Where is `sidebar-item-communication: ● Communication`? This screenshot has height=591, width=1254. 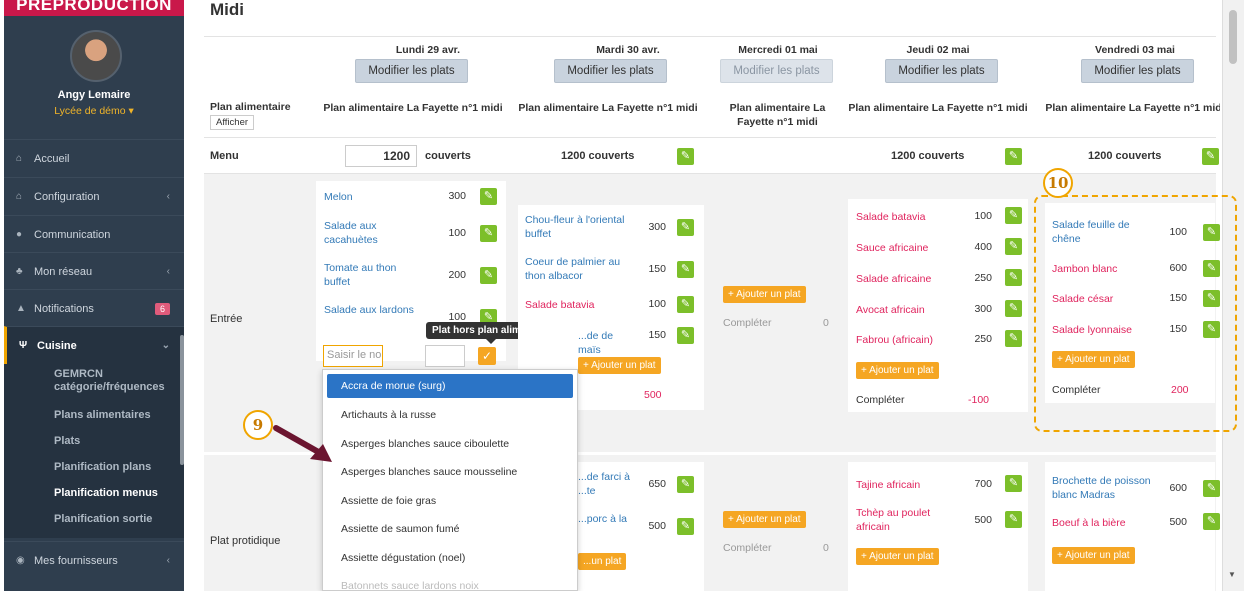
sidebar-item-communication: ● Communication is located at coordinates (94, 234).